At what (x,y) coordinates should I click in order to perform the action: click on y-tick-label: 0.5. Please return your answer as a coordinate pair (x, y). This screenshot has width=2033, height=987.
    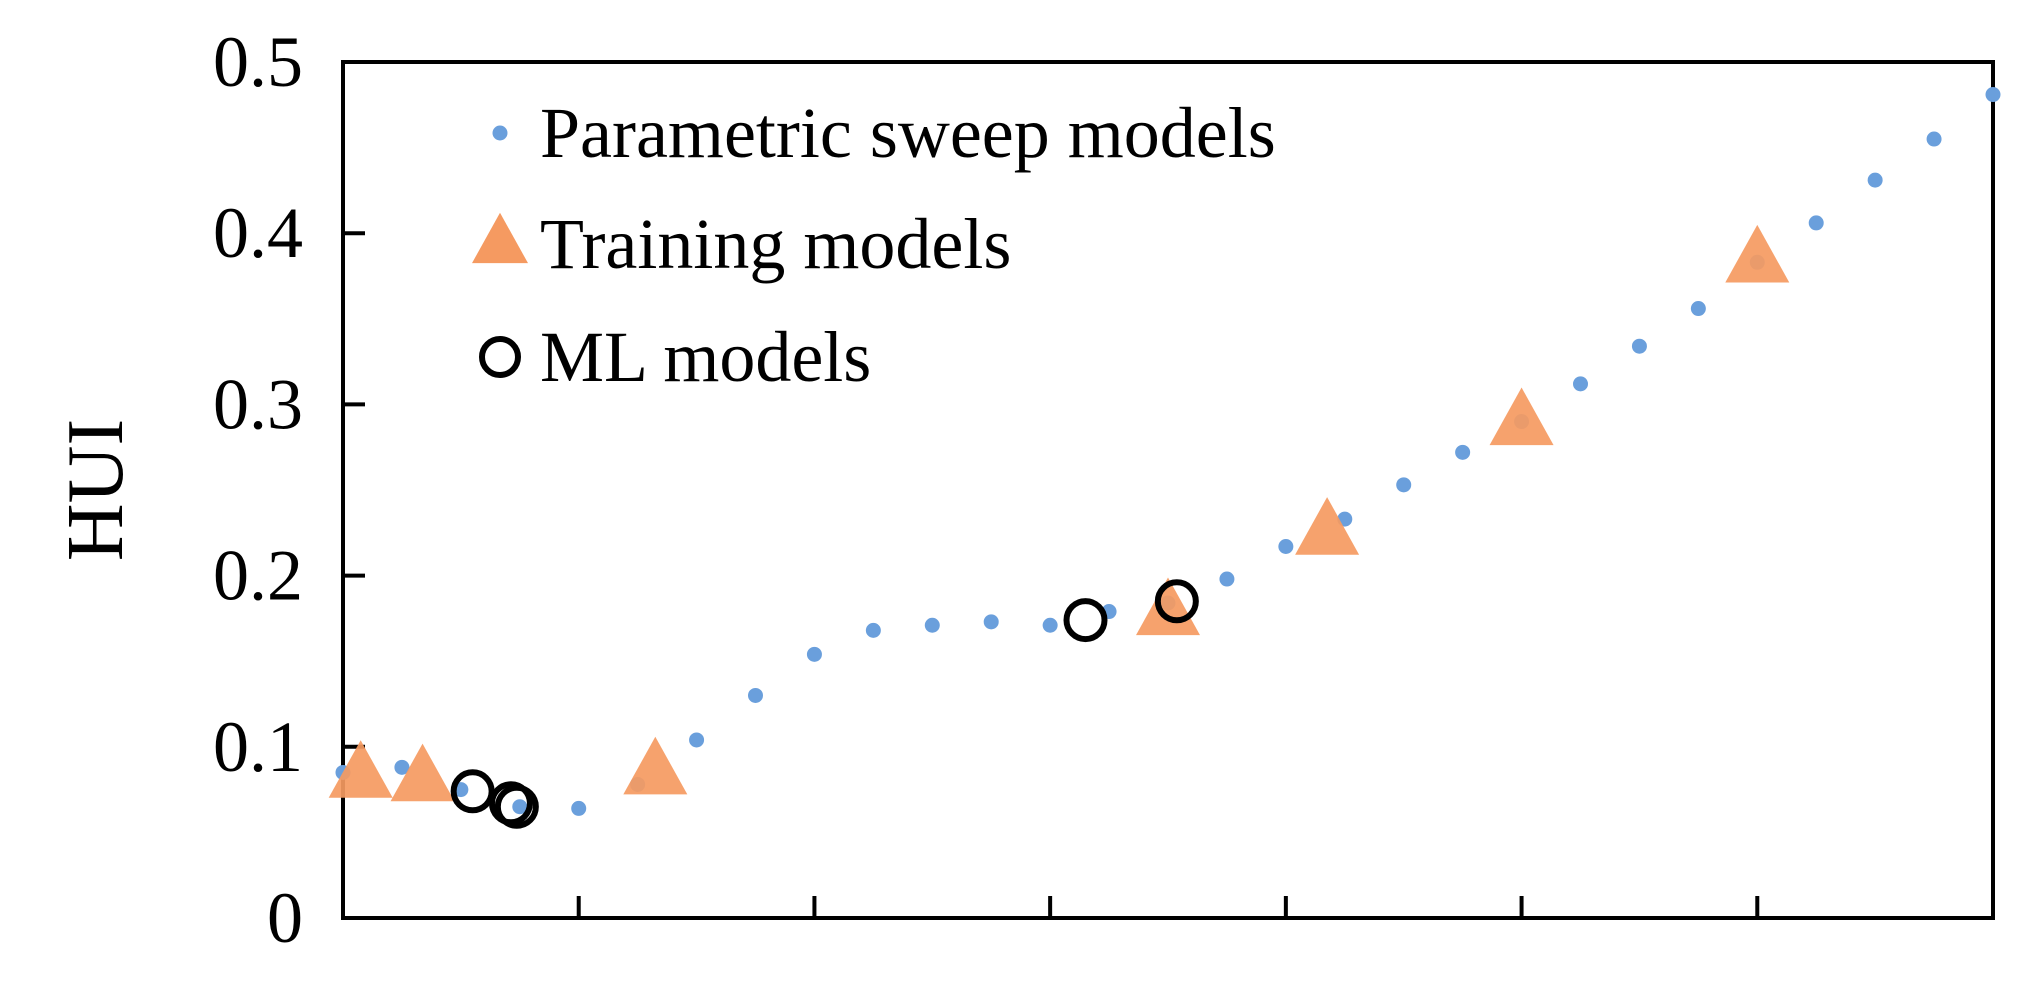
    Looking at the image, I should click on (258, 62).